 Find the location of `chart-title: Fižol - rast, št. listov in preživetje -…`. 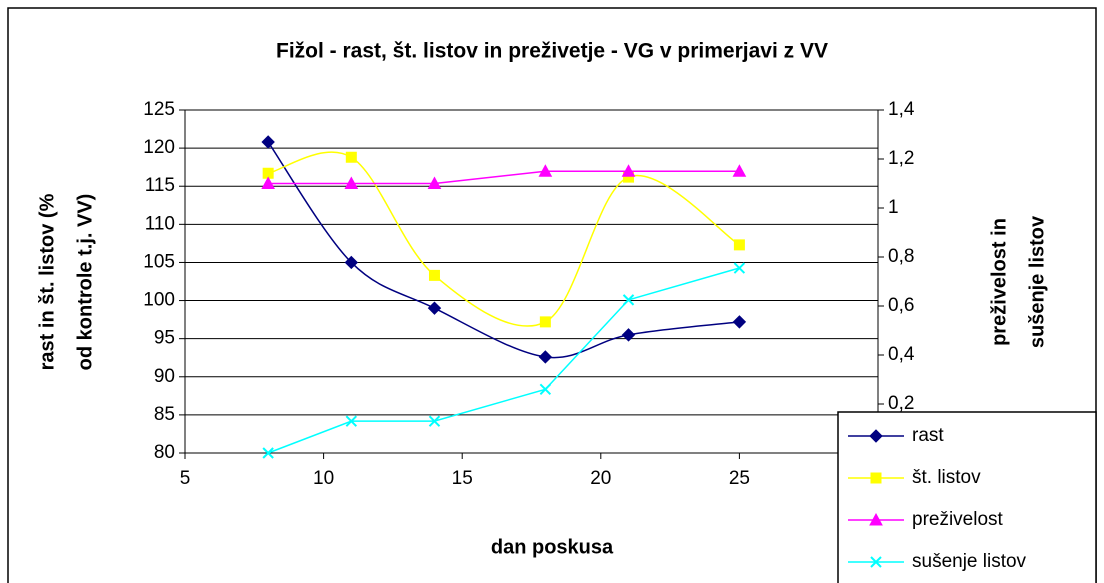

chart-title: Fižol - rast, št. listov in preživetje -… is located at coordinates (552, 51).